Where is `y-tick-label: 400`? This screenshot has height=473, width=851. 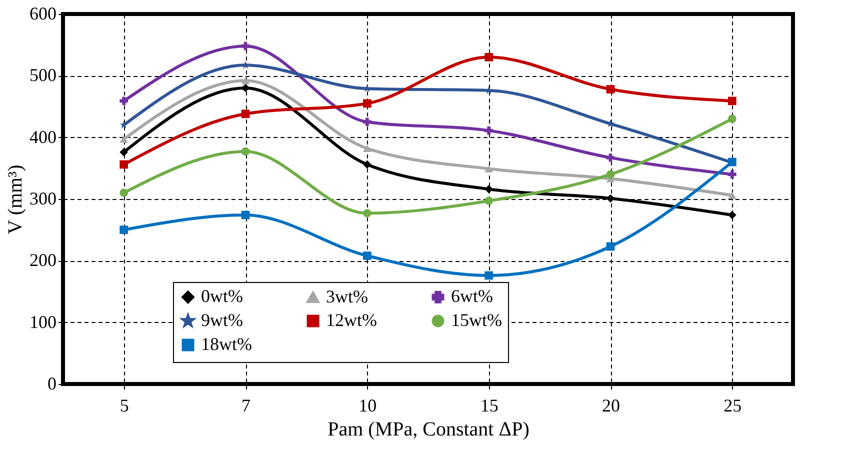 y-tick-label: 400 is located at coordinates (43, 136).